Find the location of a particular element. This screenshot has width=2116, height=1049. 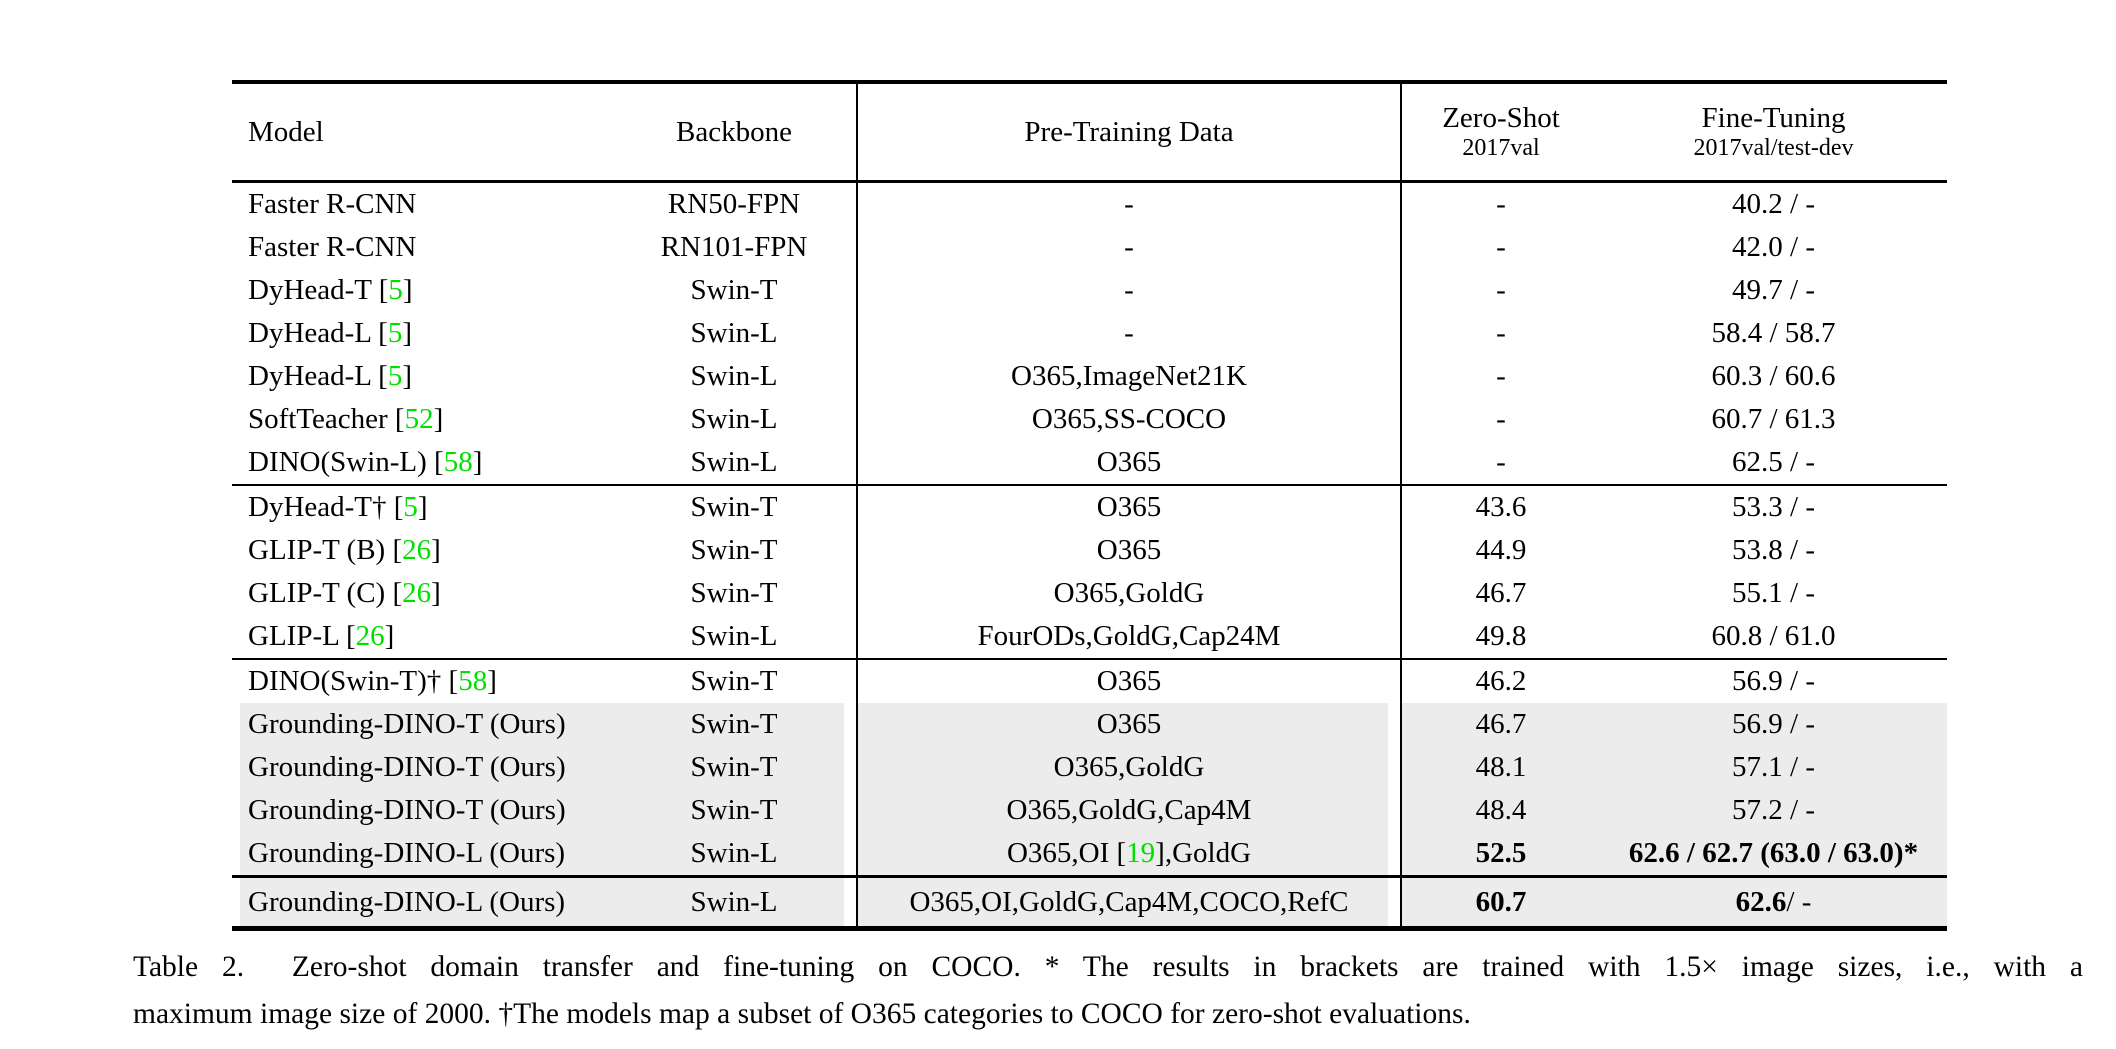

zeroshot-value: 48.4 is located at coordinates (1501, 810).